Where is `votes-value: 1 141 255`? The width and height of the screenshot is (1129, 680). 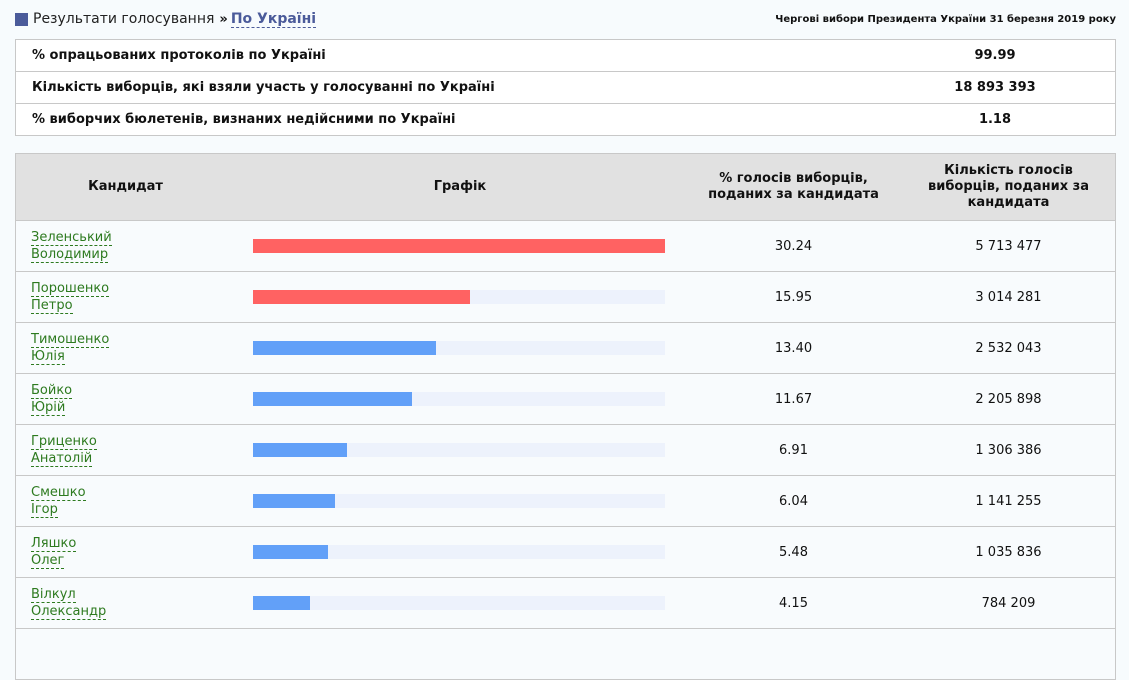 votes-value: 1 141 255 is located at coordinates (1009, 501).